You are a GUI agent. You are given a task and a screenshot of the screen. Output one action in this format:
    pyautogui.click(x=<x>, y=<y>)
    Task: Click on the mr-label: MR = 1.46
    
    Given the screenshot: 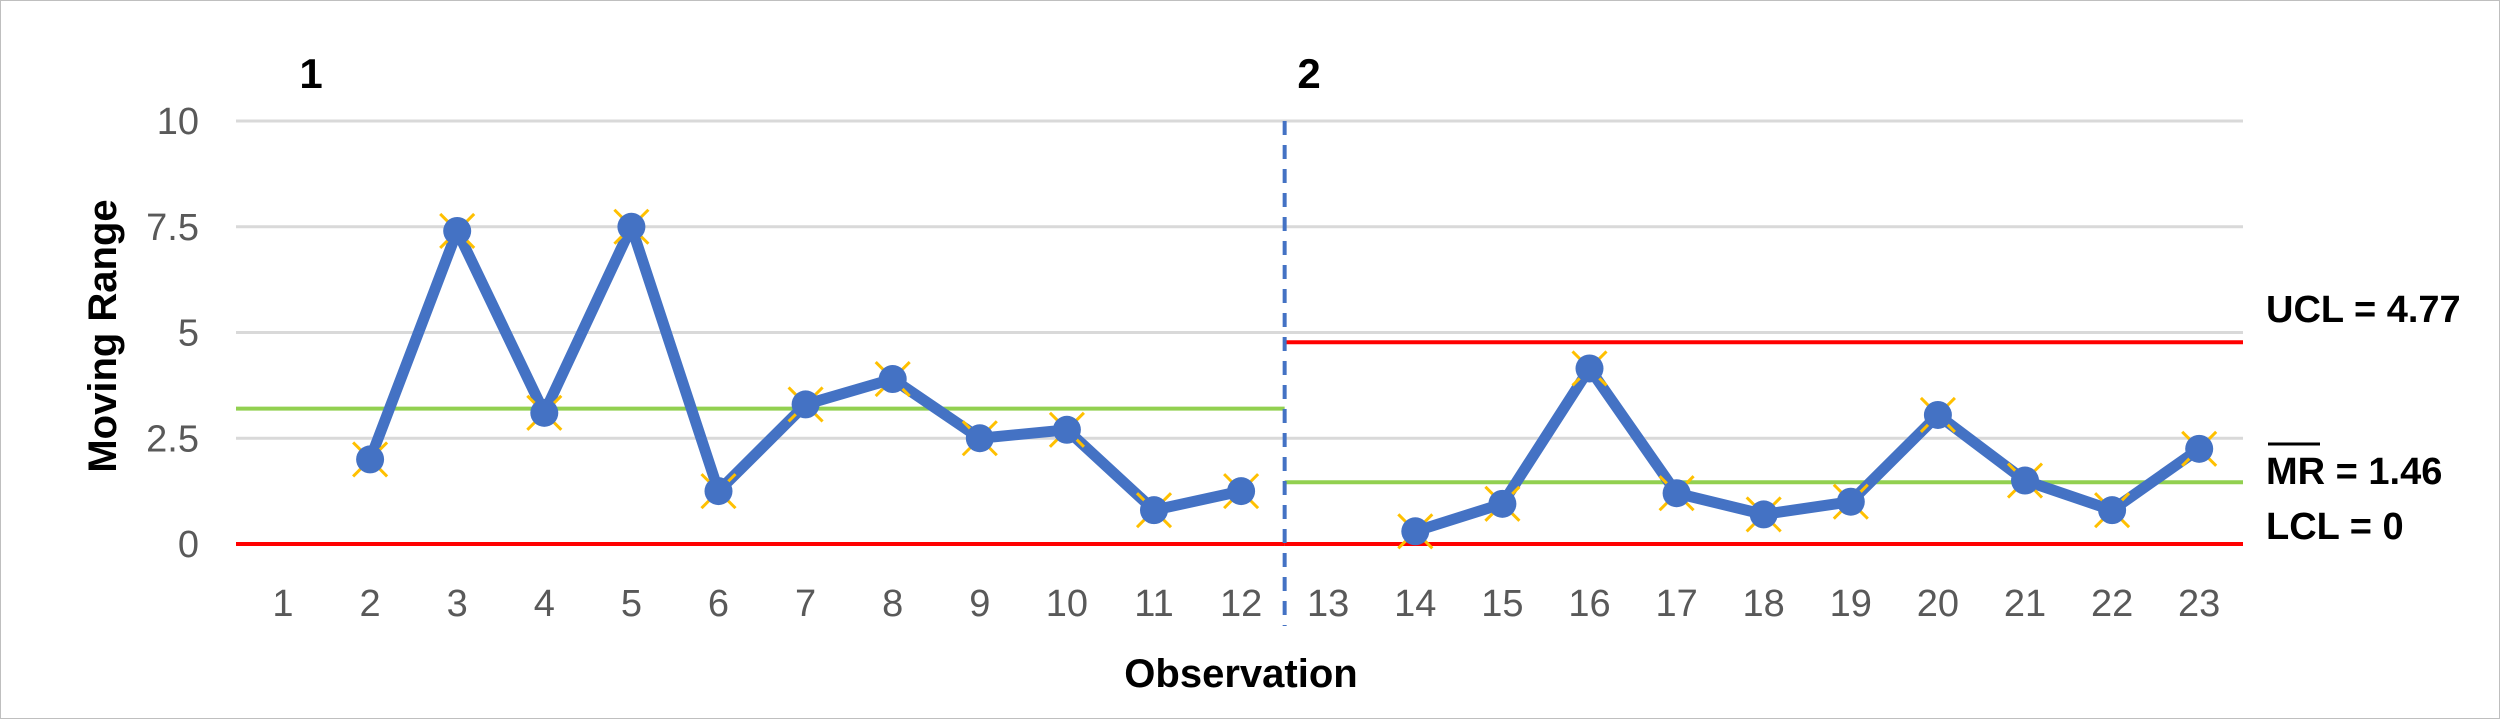 What is the action you would take?
    pyautogui.click(x=2354, y=472)
    